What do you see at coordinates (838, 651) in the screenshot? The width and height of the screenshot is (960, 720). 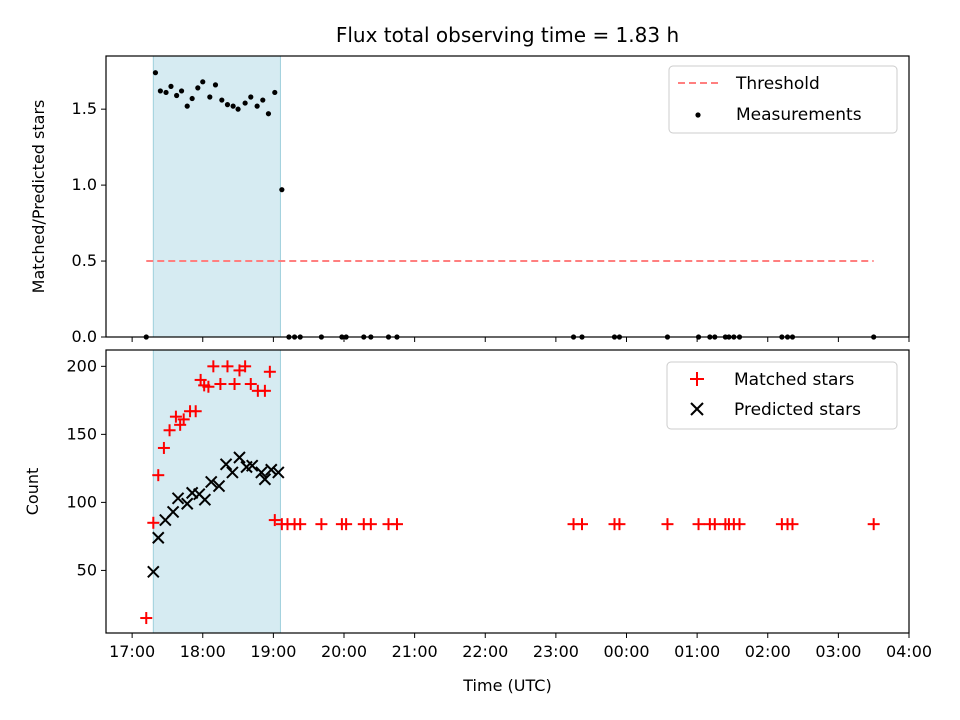 I see `x-tick-label: 03:00` at bounding box center [838, 651].